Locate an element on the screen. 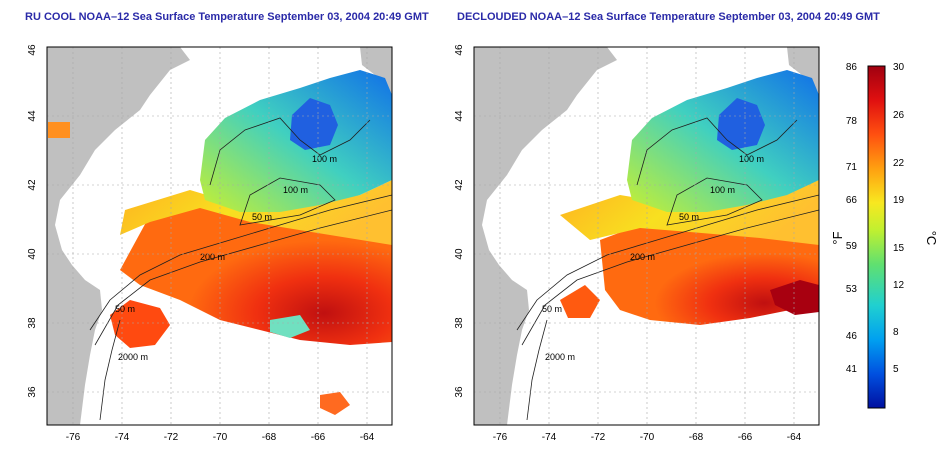  colorbar-c-tick: 19 is located at coordinates (899, 200).